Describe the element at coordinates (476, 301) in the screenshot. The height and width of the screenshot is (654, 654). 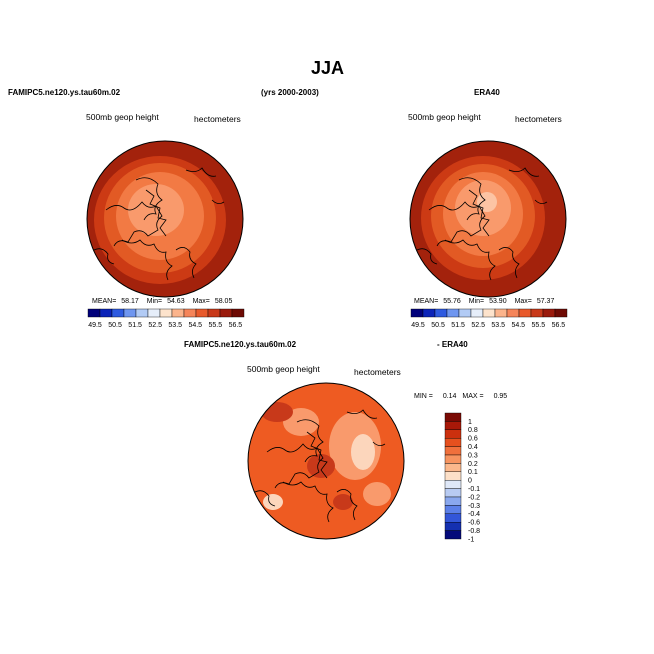
I see `obs-min-label: Min=` at that location.